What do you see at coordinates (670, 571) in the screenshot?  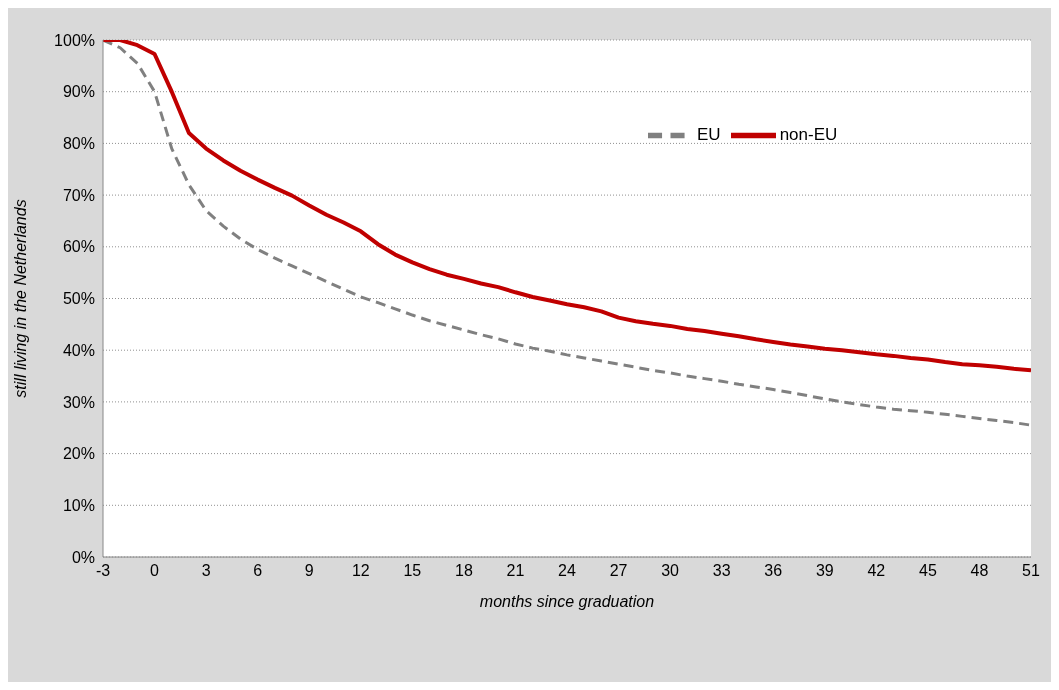 I see `x-tick-label: 30` at bounding box center [670, 571].